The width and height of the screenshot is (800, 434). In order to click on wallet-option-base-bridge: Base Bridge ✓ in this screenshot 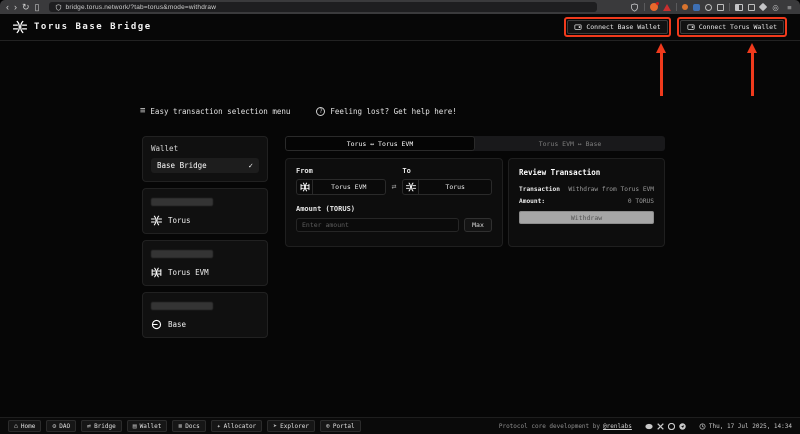, I will do `click(205, 165)`.